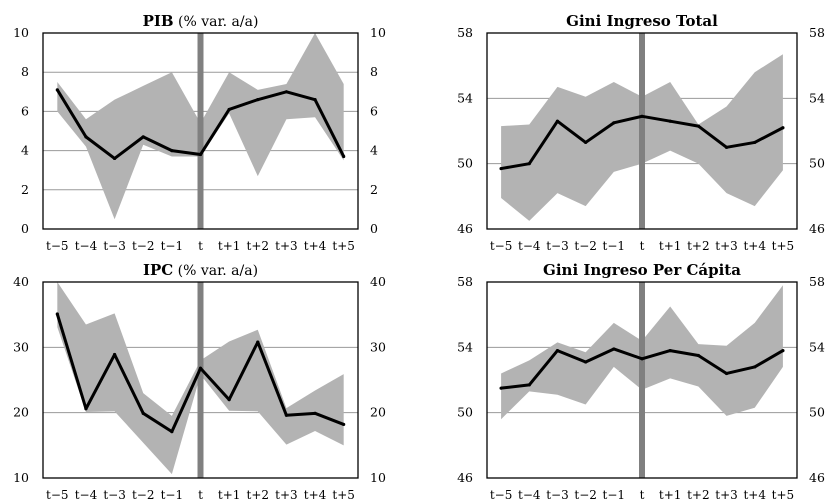 The width and height of the screenshot is (833, 503). I want to click on y-tick-label-left: 6, so click(25, 110).